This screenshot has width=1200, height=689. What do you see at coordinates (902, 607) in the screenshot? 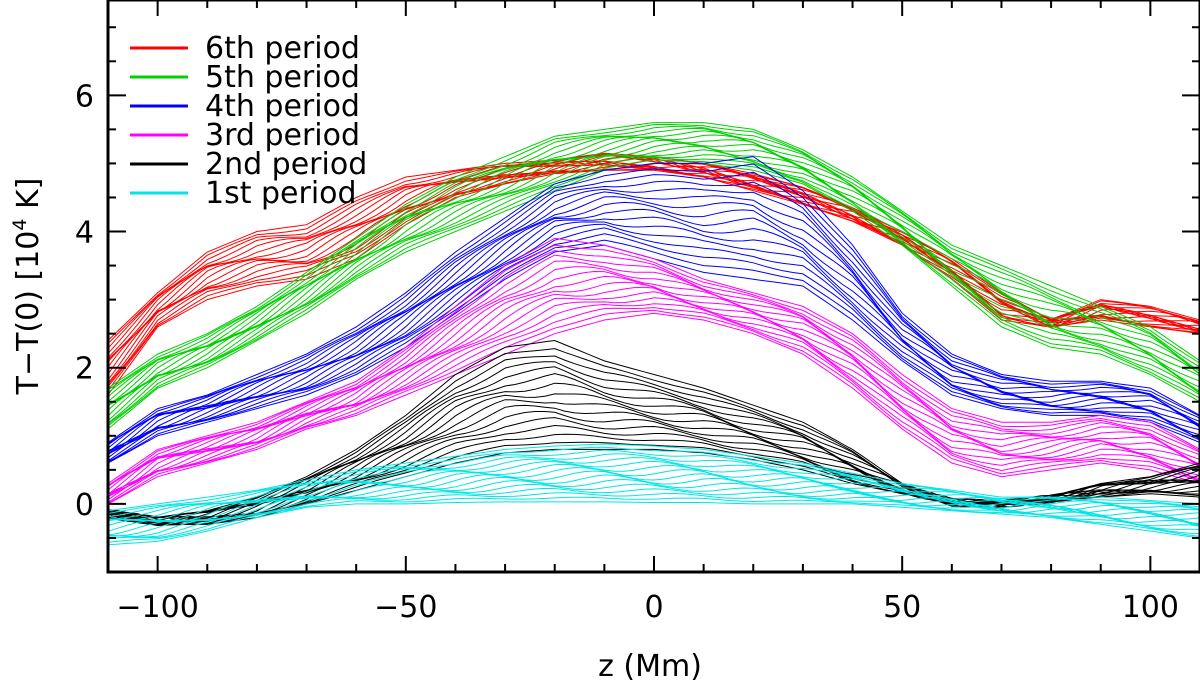
I see `x-tick-label: 50` at bounding box center [902, 607].